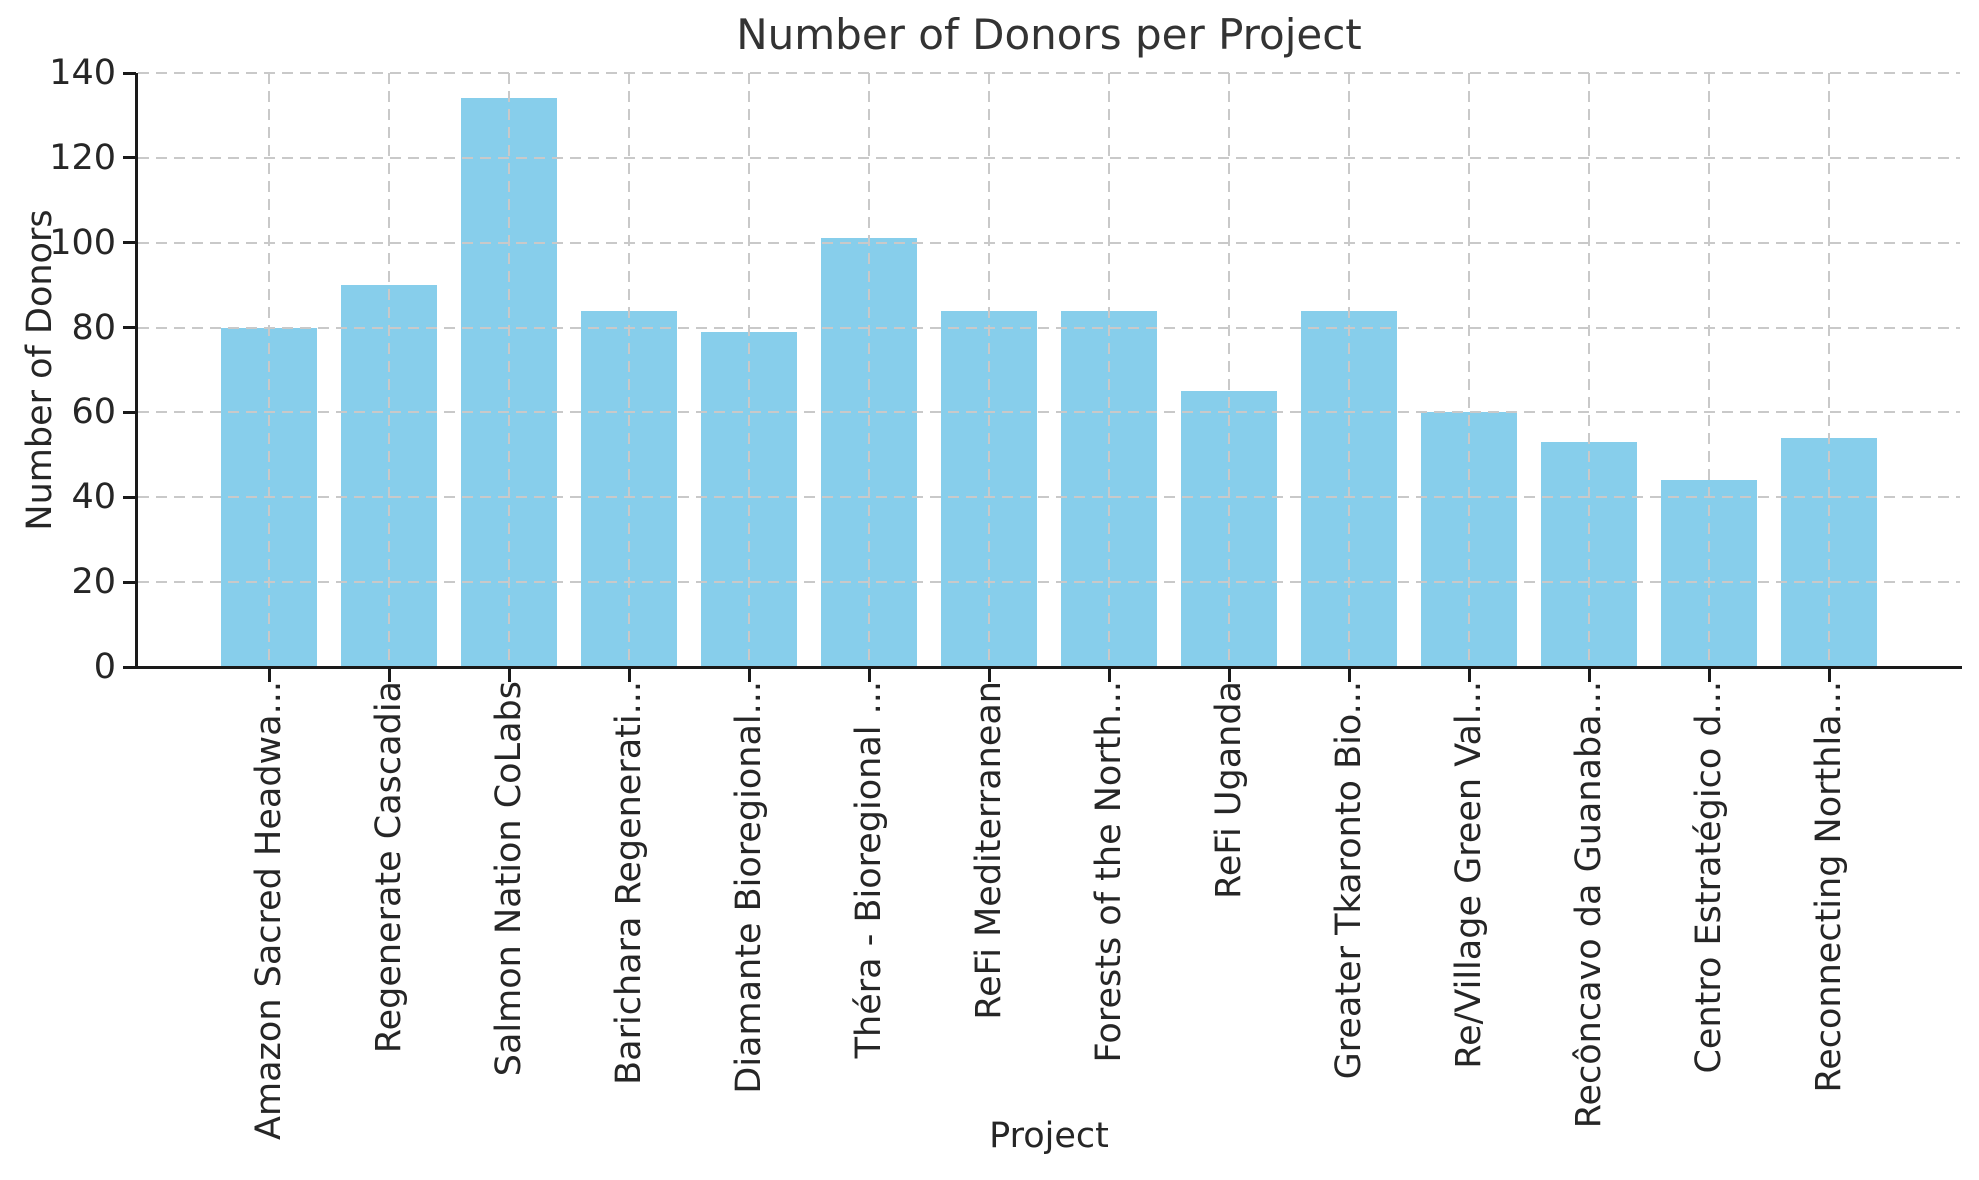 The width and height of the screenshot is (1979, 1180). I want to click on y-axis-label: Number of Donors, so click(40, 370).